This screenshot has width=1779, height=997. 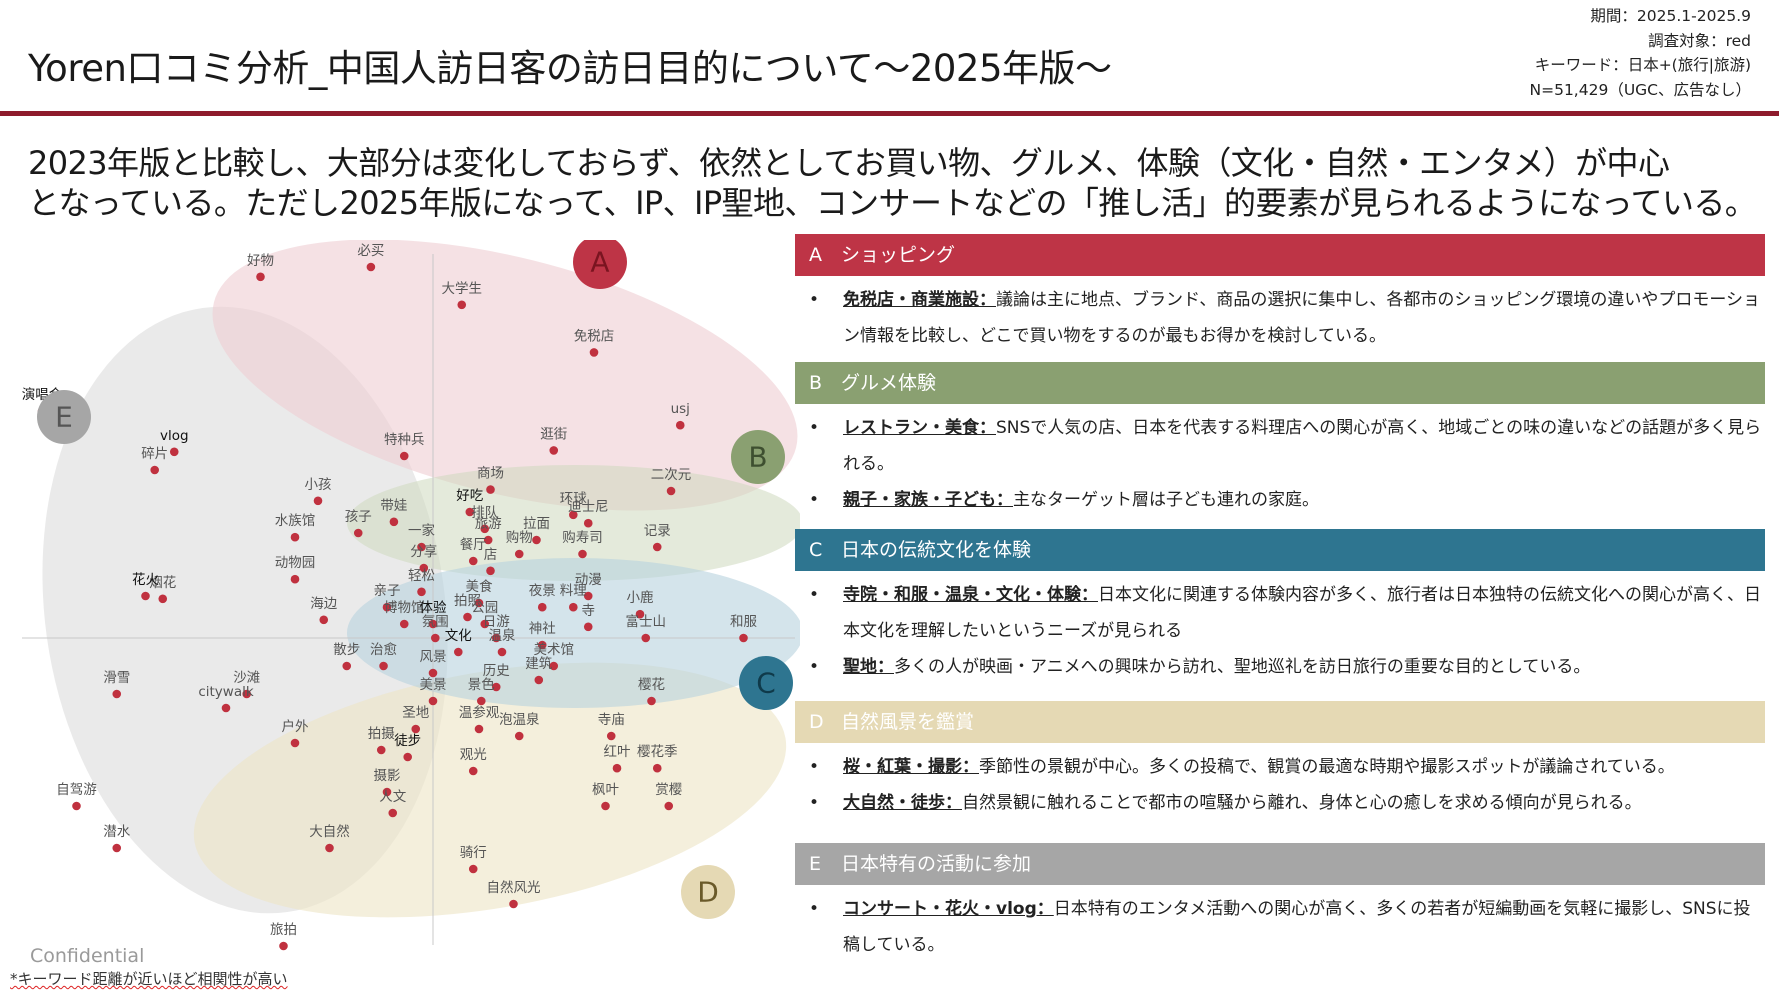 What do you see at coordinates (589, 611) in the screenshot?
I see `keyword-label: 寺` at bounding box center [589, 611].